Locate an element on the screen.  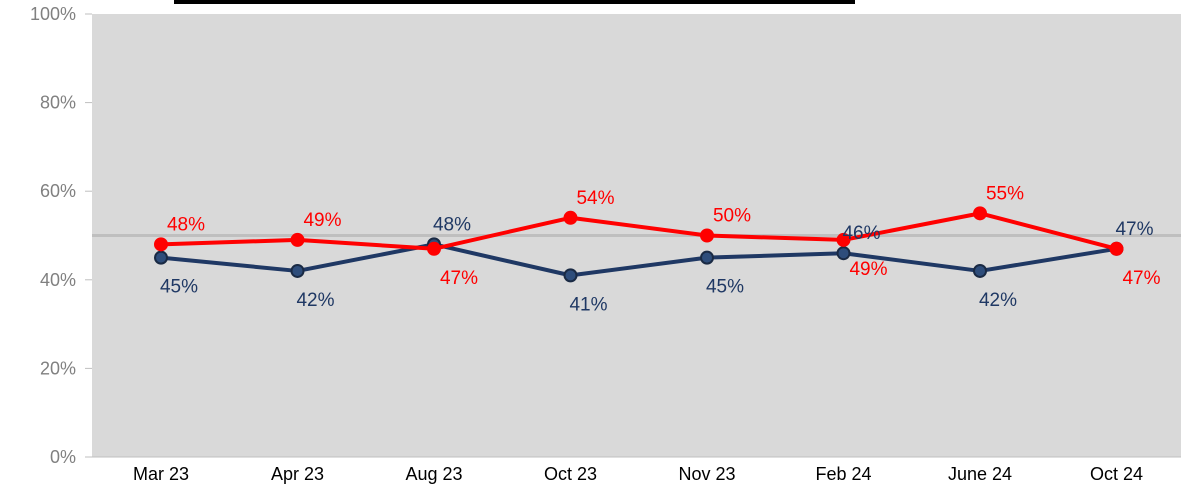
y-tick-label: 60% is located at coordinates (58, 191).